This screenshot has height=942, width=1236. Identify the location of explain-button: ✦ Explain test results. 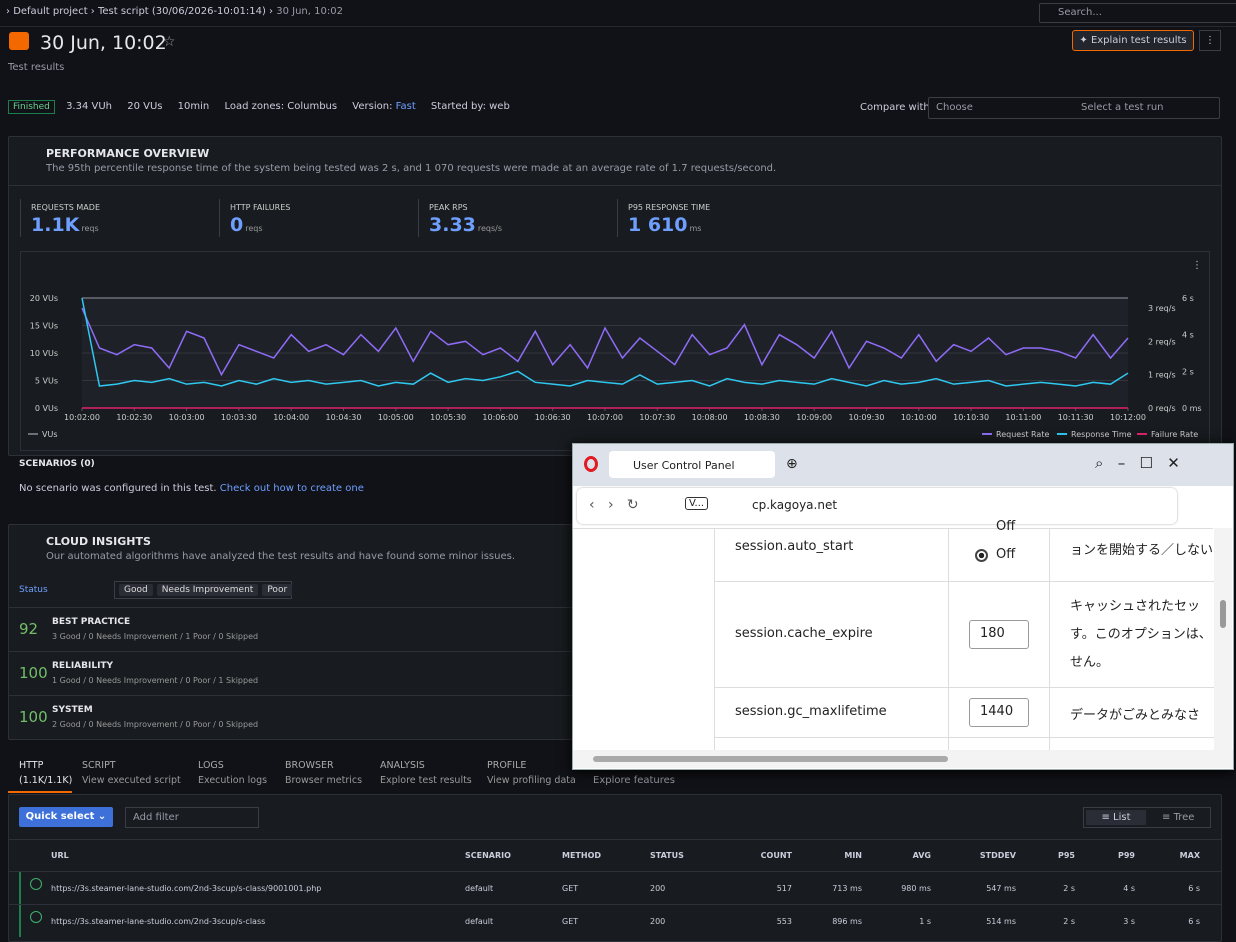
(1133, 40).